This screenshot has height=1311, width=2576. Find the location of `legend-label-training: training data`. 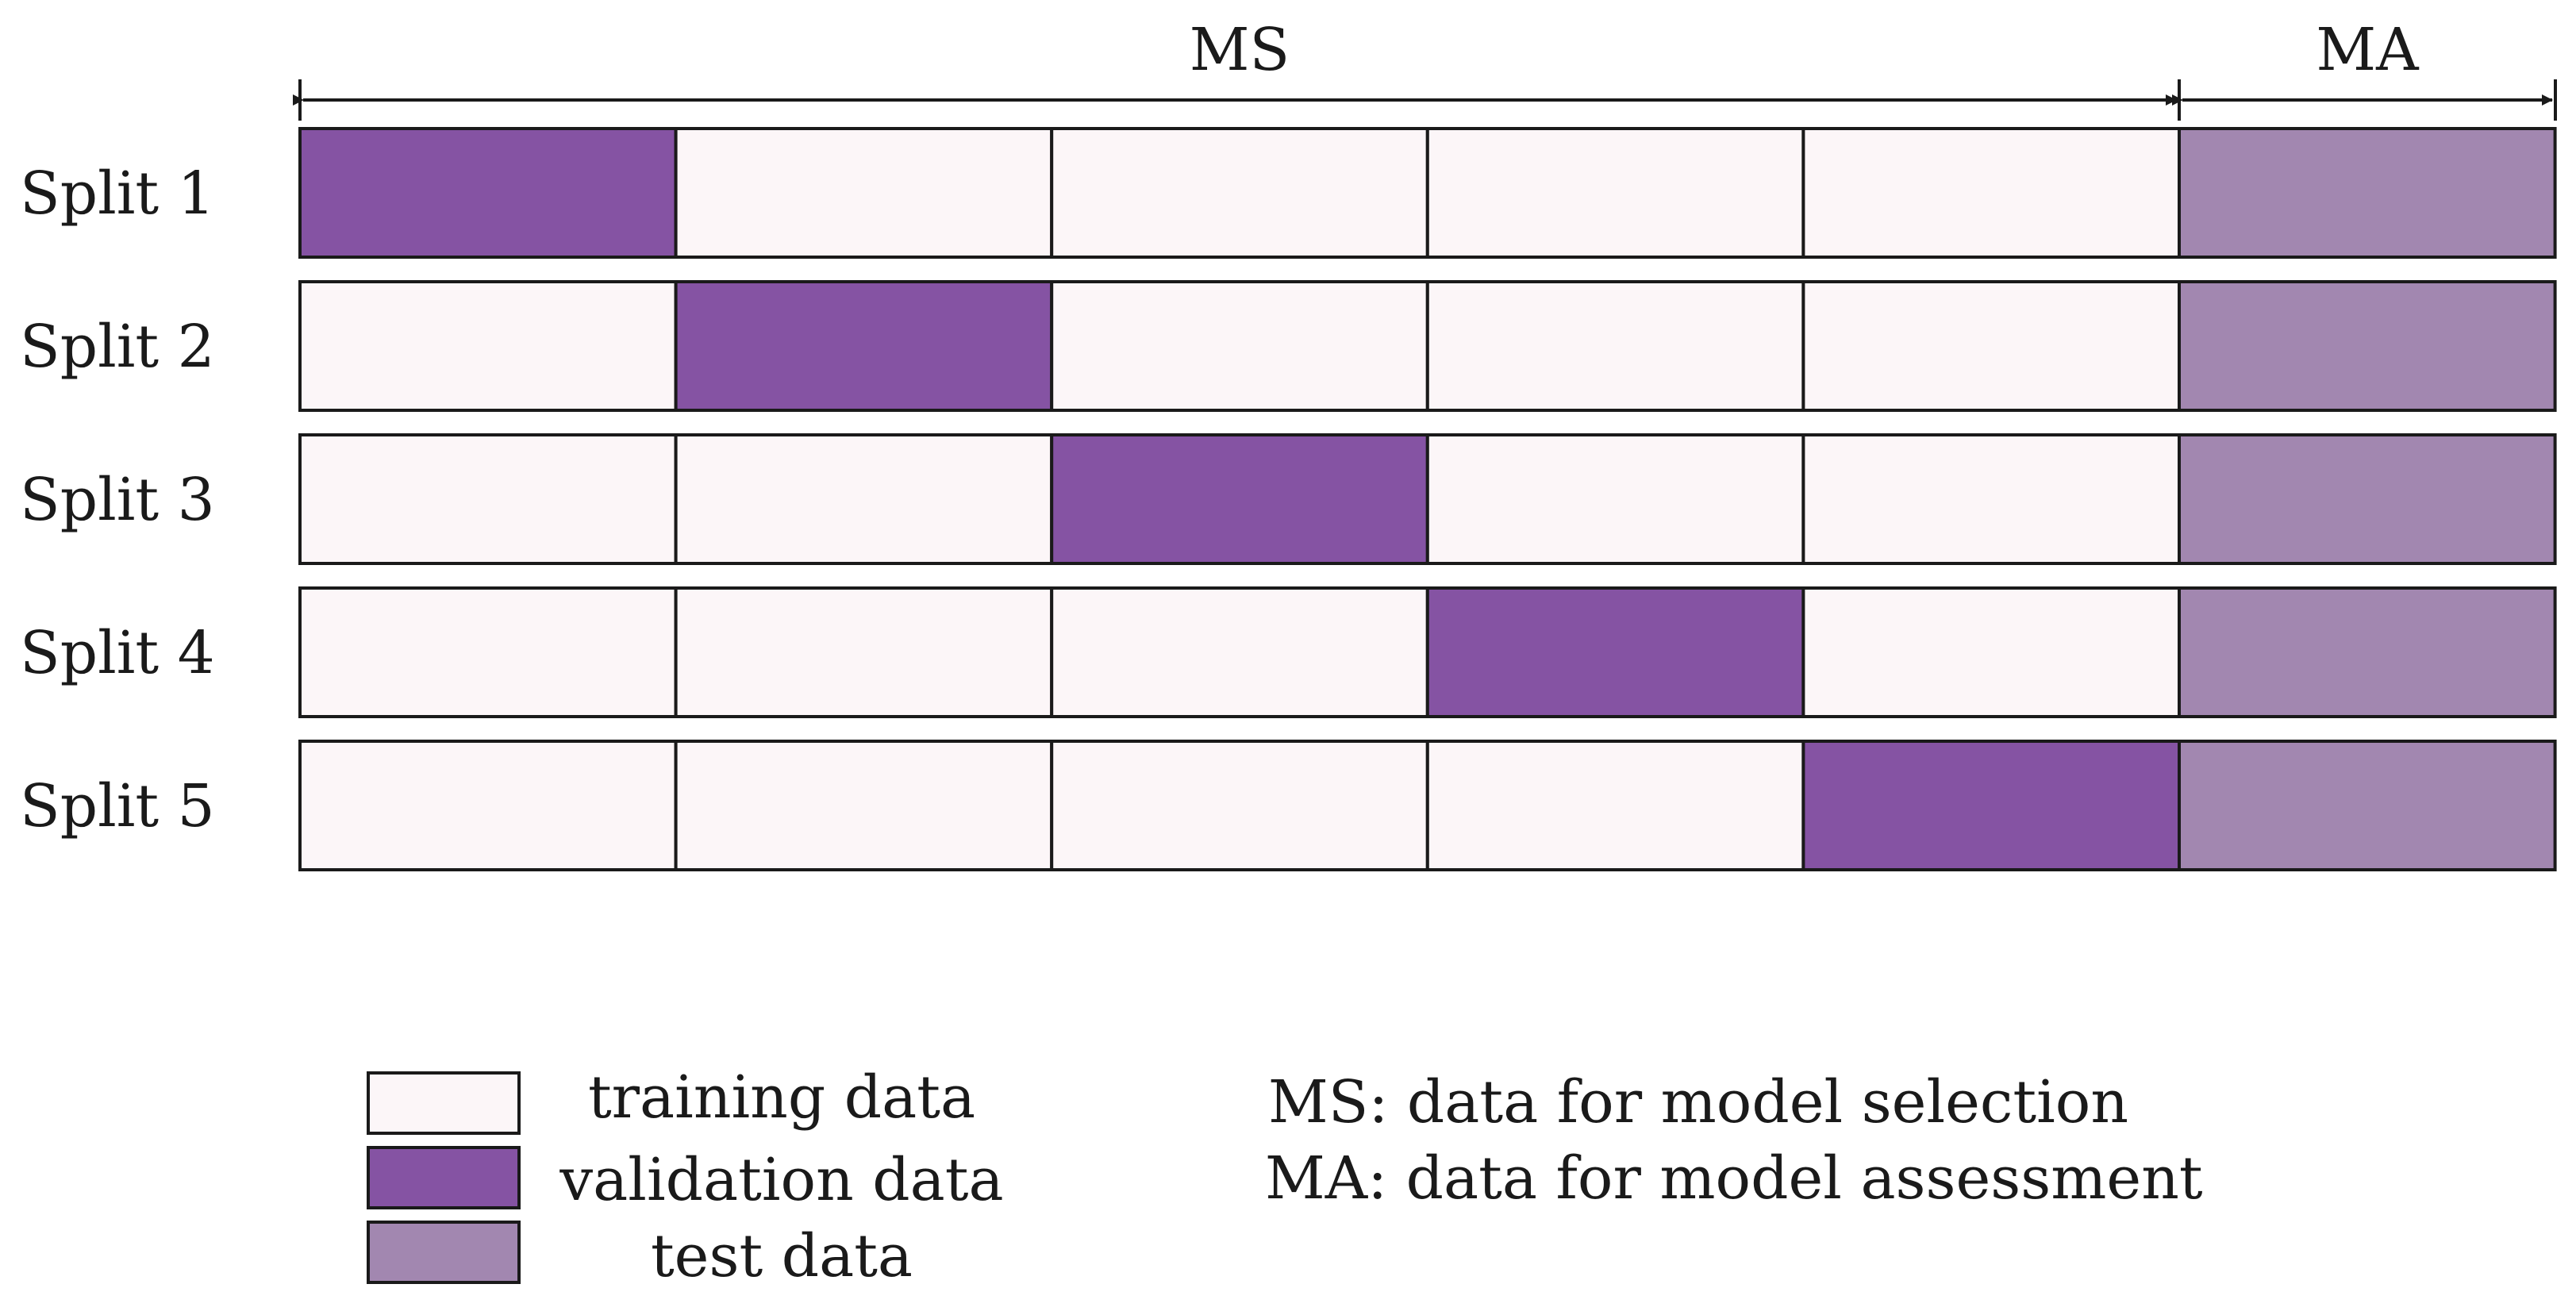

legend-label-training: training data is located at coordinates (782, 1097).